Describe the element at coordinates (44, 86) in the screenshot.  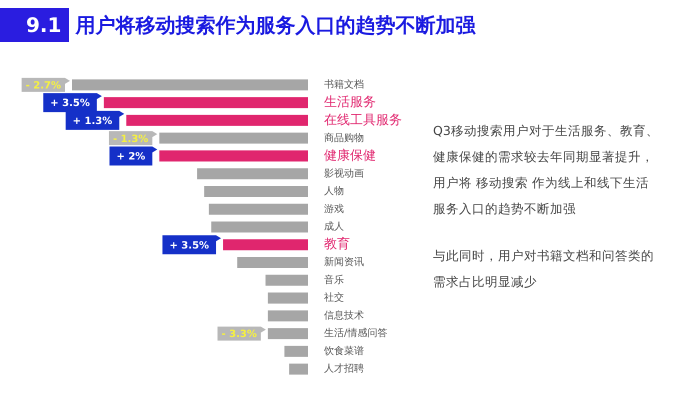
I see `annotation: - 2.7%` at that location.